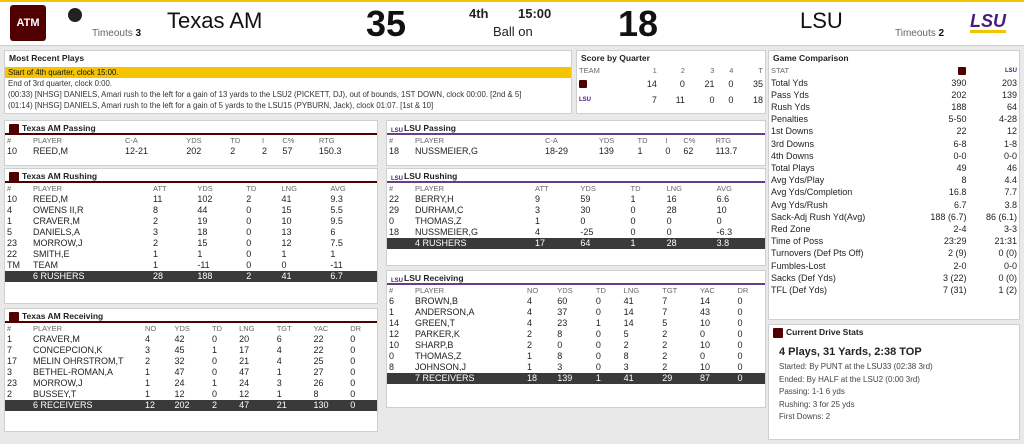  What do you see at coordinates (397, 280) in the screenshot?
I see `lsu-logo-icon: LSU` at bounding box center [397, 280].